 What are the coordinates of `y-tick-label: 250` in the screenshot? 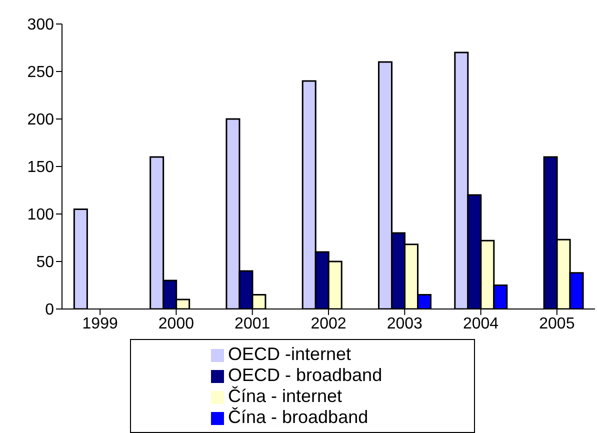 It's located at (40, 73).